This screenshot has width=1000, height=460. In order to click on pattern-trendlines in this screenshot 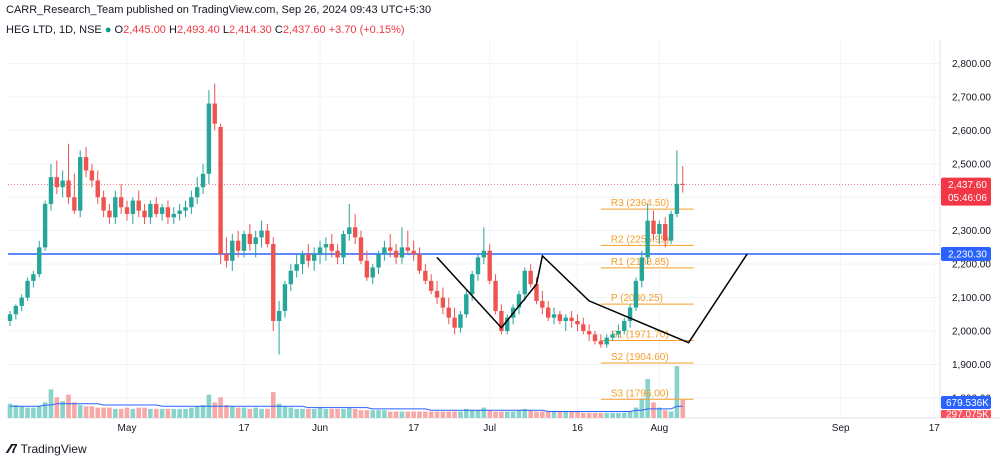, I will do `click(592, 298)`.